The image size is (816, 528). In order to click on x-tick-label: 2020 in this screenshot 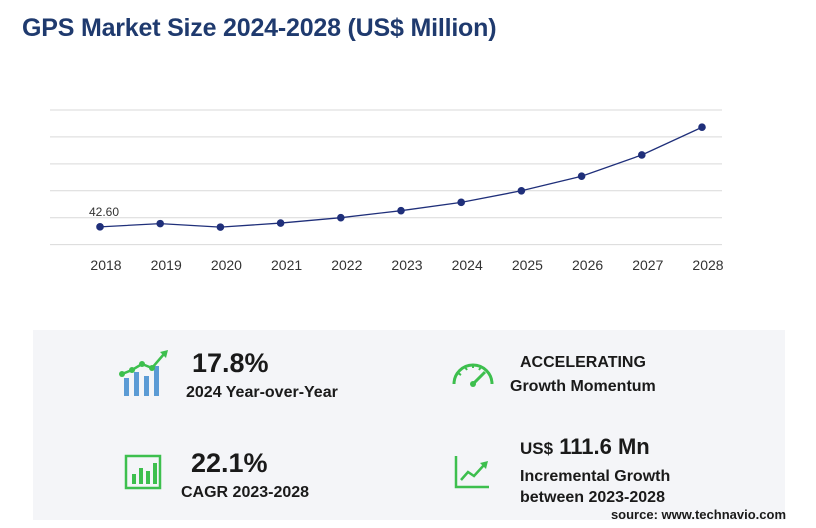, I will do `click(226, 265)`.